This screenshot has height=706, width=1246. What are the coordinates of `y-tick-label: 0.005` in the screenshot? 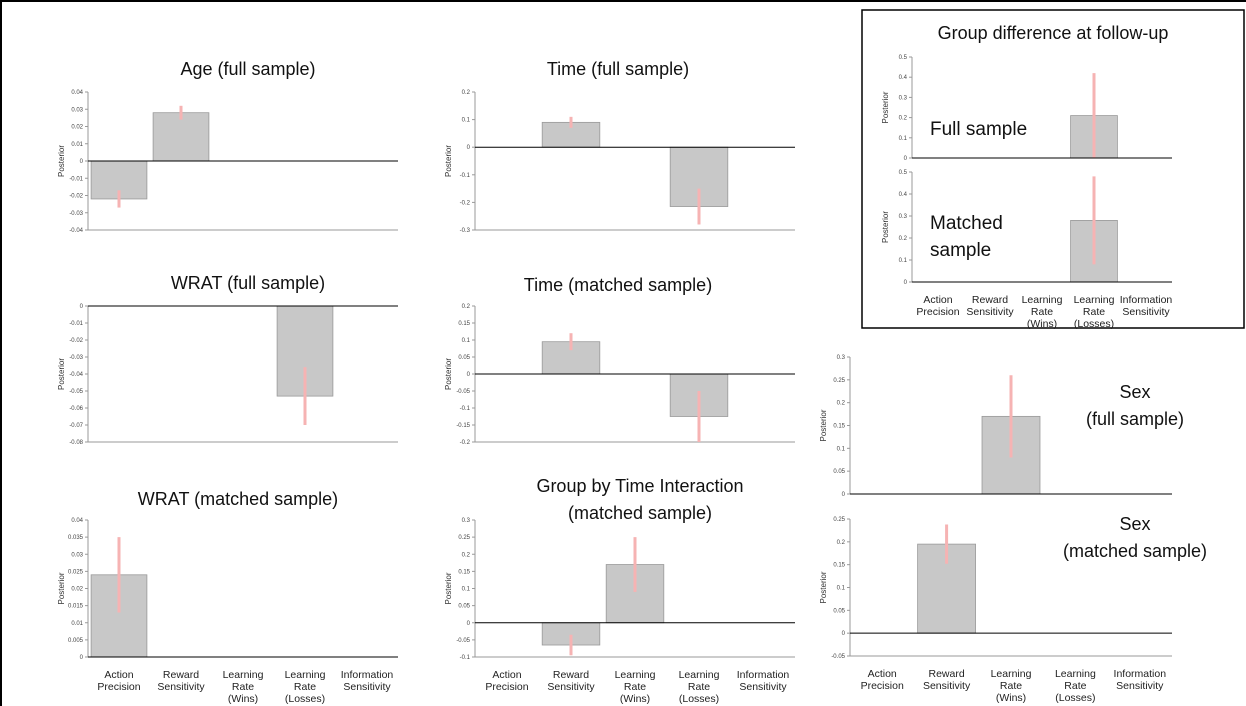 It's located at (76, 641).